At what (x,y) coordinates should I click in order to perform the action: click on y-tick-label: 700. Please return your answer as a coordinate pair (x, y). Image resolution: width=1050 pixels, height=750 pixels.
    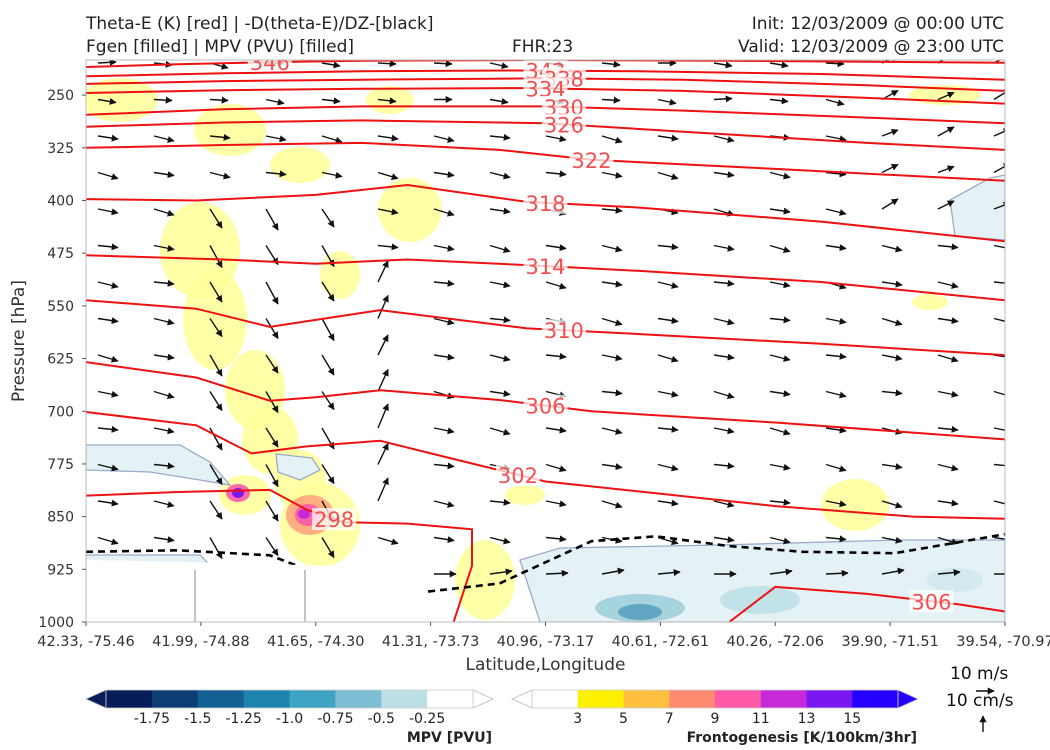
    Looking at the image, I should click on (60, 412).